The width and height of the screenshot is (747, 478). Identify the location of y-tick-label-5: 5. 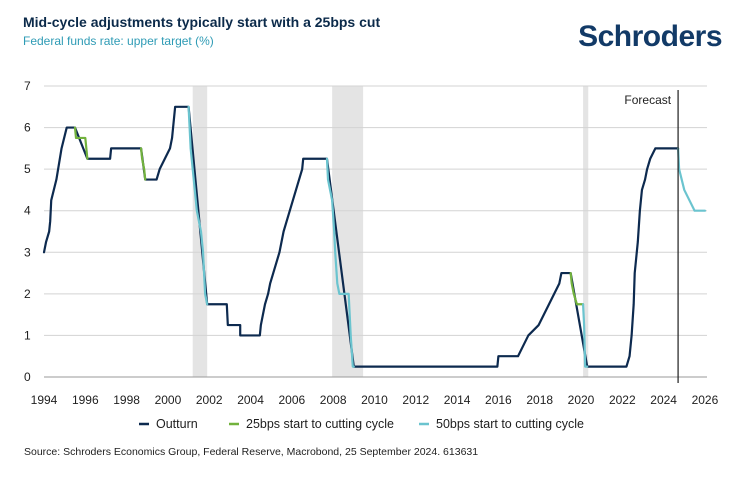
(27, 169).